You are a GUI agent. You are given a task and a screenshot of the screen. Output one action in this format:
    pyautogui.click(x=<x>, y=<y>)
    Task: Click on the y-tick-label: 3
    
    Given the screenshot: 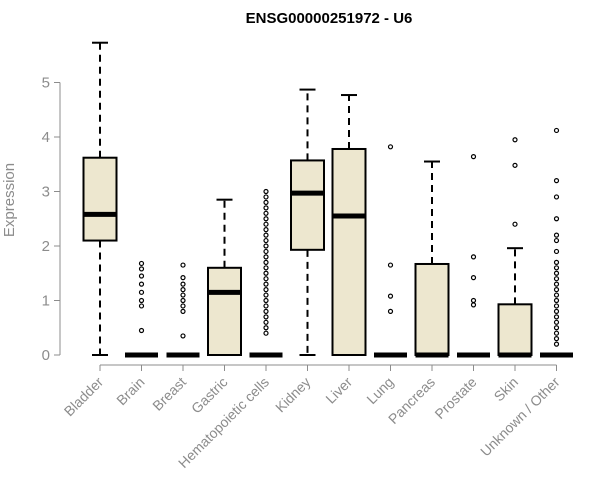 What is the action you would take?
    pyautogui.click(x=46, y=192)
    